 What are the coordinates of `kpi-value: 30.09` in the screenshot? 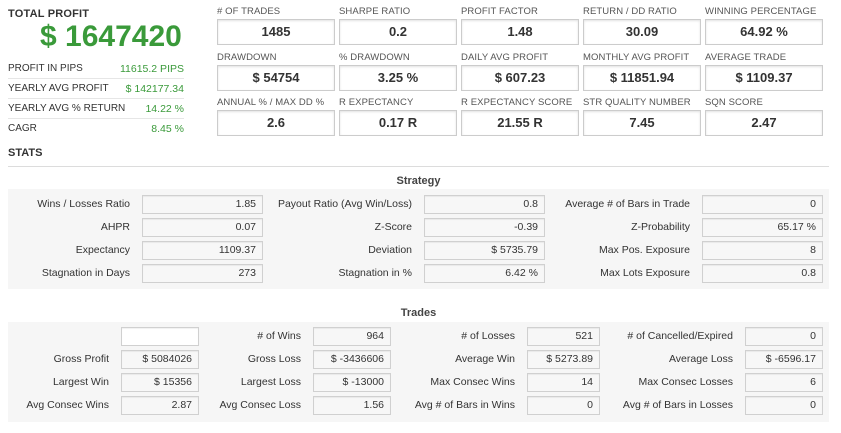 It's located at (642, 32).